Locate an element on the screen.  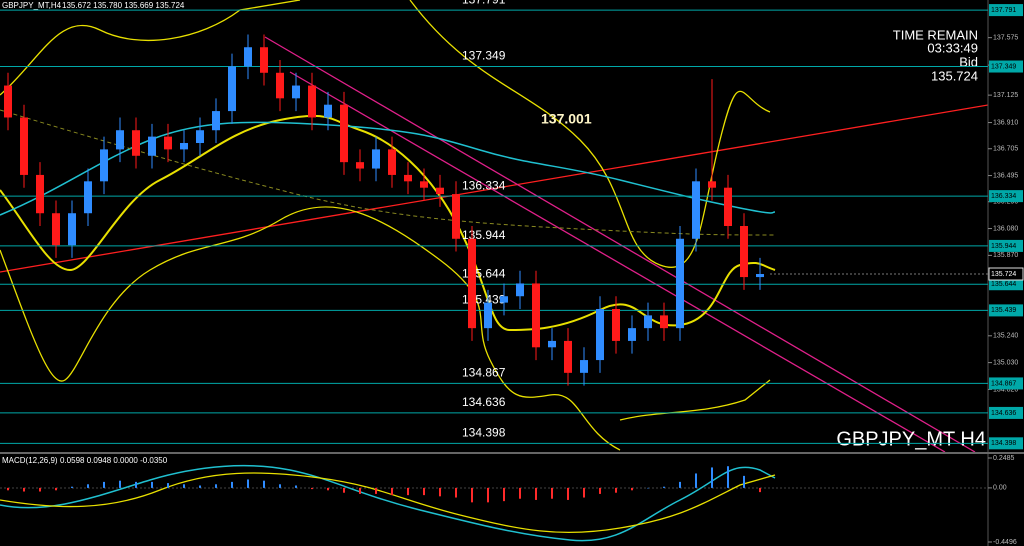
watermark: GBPJPY_MT H4 is located at coordinates (911, 439).